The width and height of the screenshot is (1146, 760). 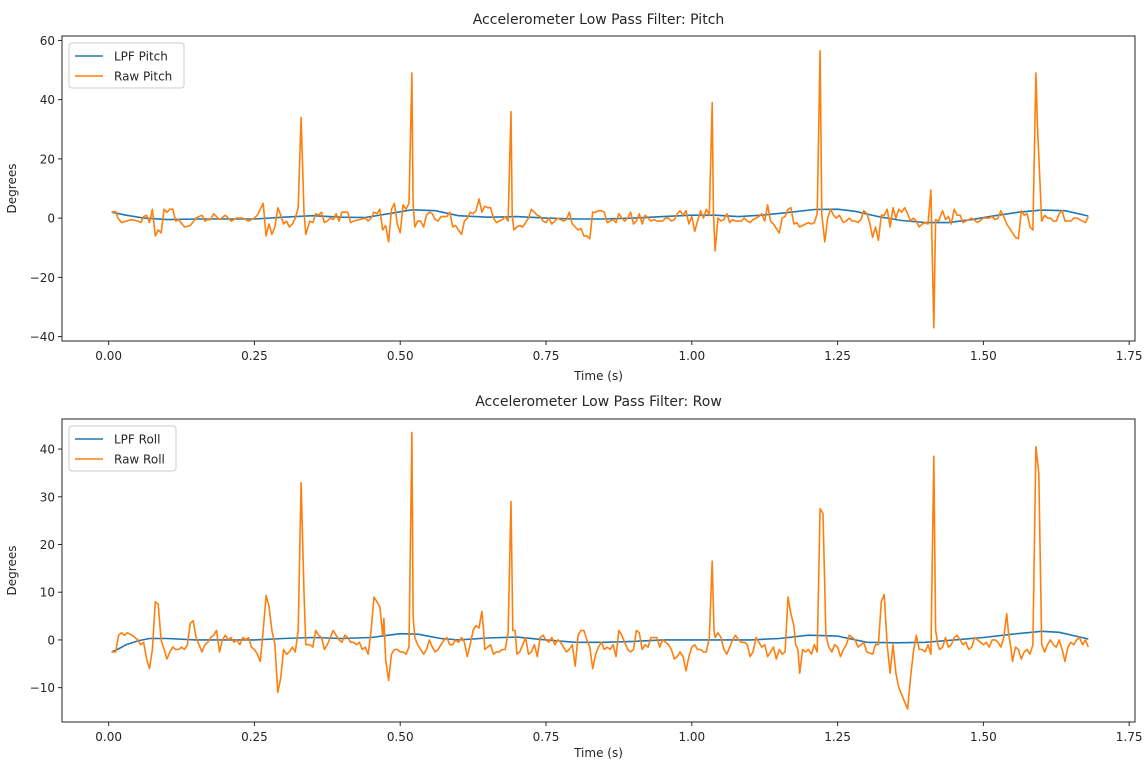 I want to click on legend: LPF Roll Raw Roll, so click(x=122, y=448).